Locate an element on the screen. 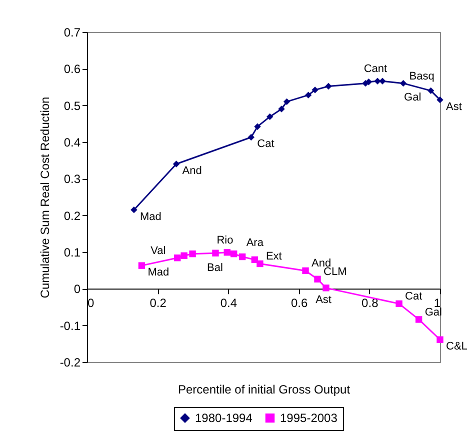 This screenshot has height=447, width=470. x-tick-label: 0.4 is located at coordinates (229, 303).